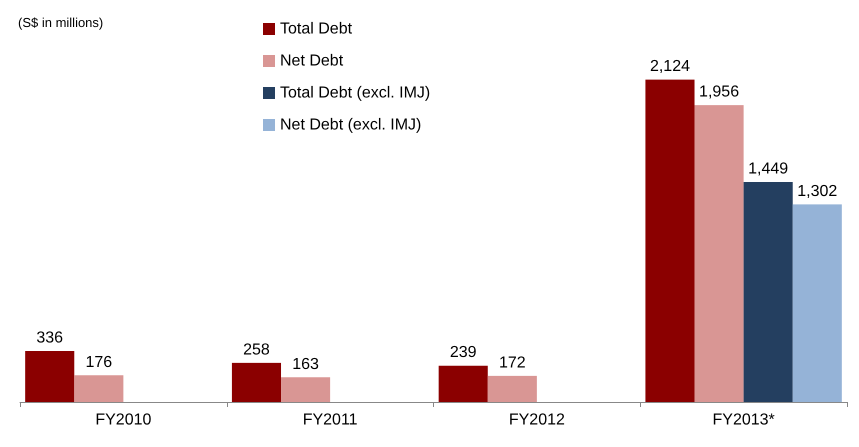 Image resolution: width=859 pixels, height=447 pixels. What do you see at coordinates (316, 29) in the screenshot?
I see `legend-label: Total Debt` at bounding box center [316, 29].